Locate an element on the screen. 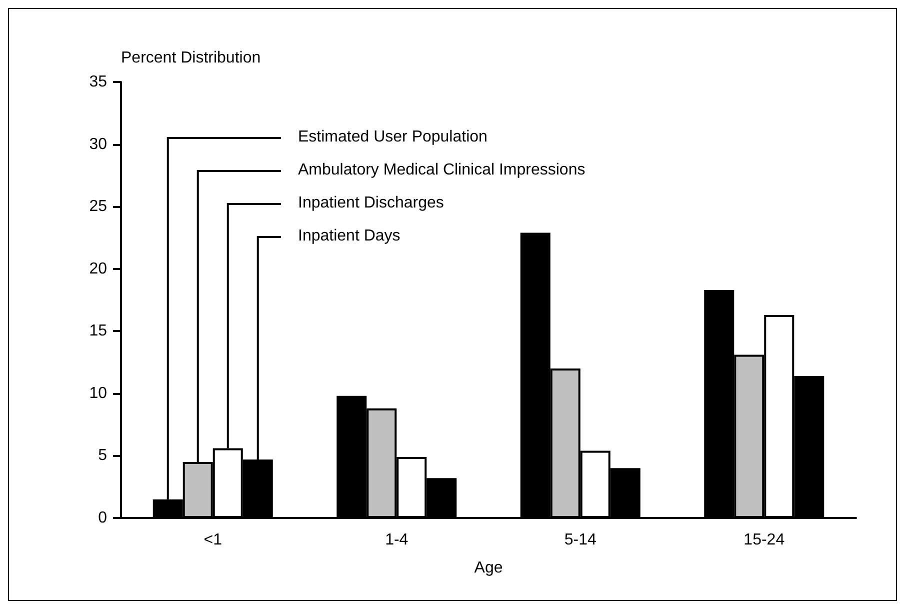  text: Inpatient Discharges is located at coordinates (371, 203).